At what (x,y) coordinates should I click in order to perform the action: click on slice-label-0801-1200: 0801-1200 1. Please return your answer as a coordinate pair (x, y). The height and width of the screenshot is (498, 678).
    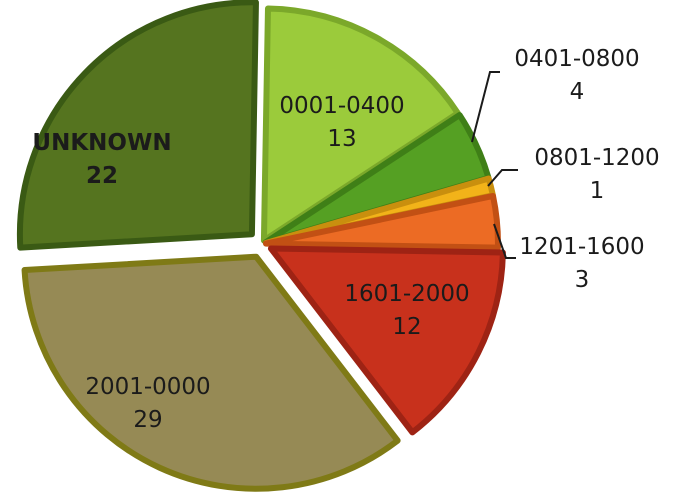
    Looking at the image, I should click on (596, 174).